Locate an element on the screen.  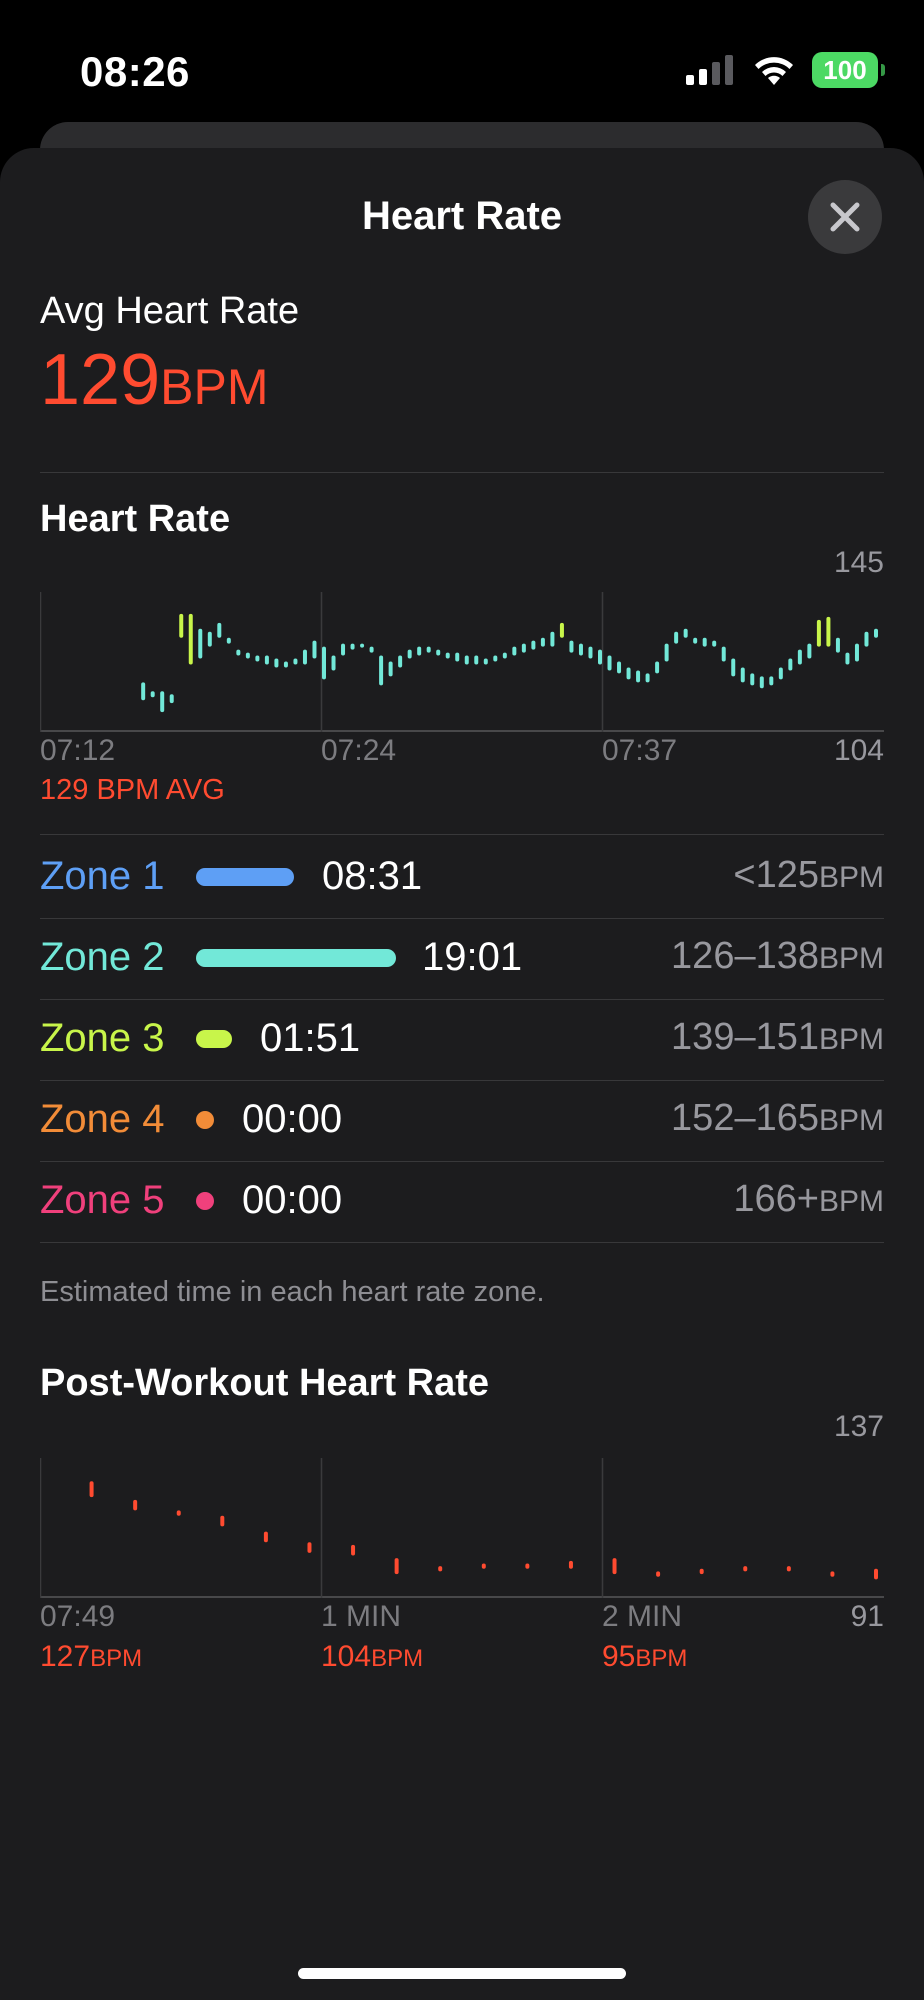
post-workout-x-tick: 07:49 is located at coordinates (78, 1616).